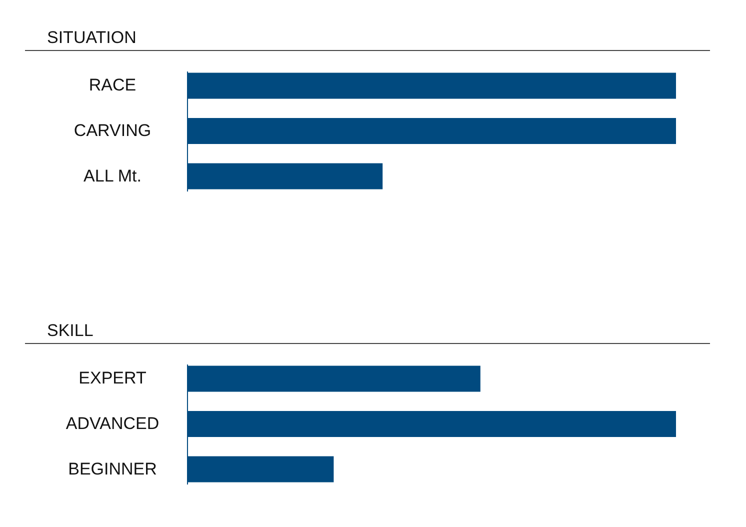 The width and height of the screenshot is (746, 527). Describe the element at coordinates (367, 331) in the screenshot. I see `chart-title: SKILL` at that location.